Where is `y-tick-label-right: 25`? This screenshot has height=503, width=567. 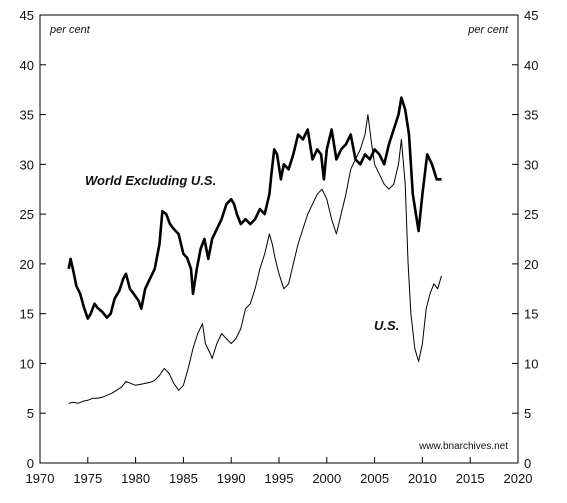 y-tick-label-right: 25 is located at coordinates (531, 214).